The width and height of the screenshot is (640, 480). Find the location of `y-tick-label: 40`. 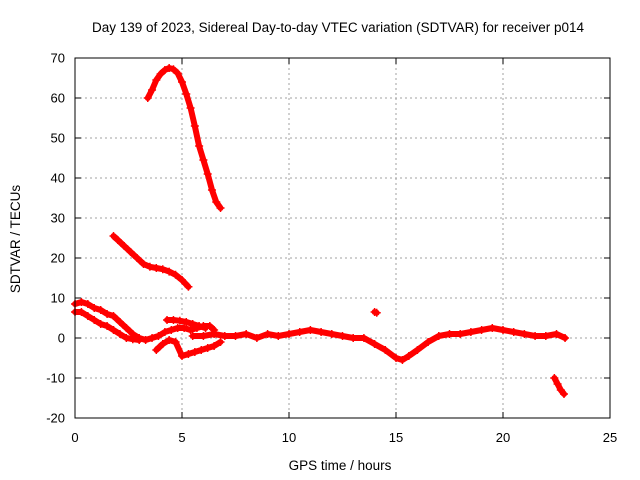

y-tick-label: 40 is located at coordinates (58, 178).